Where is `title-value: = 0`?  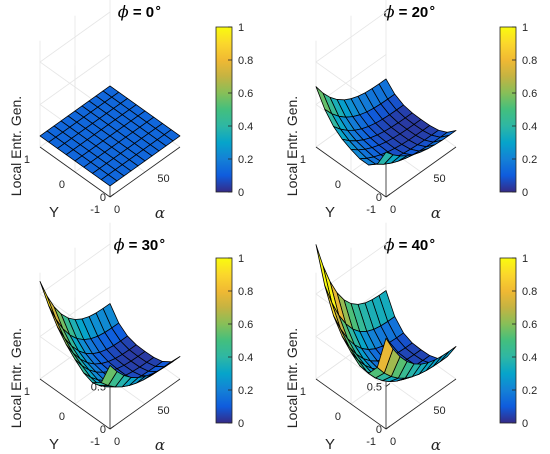 title-value: = 0 is located at coordinates (141, 12).